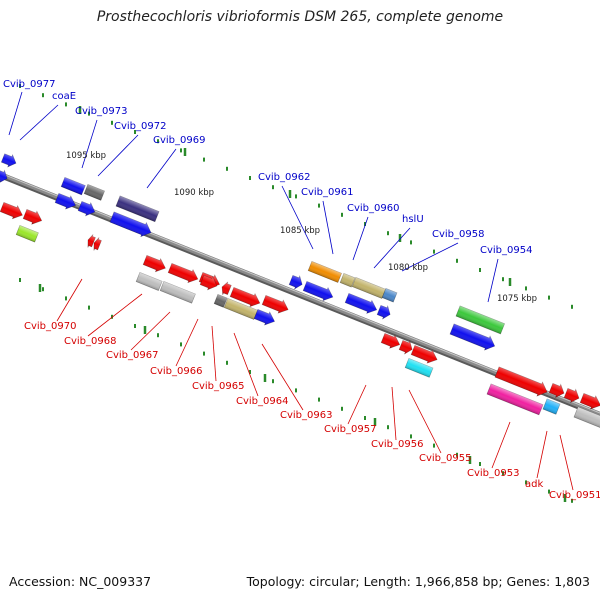 The image size is (600, 600). Describe the element at coordinates (262, 401) in the screenshot. I see `gene-label-bottom: Cvib_0964` at that location.